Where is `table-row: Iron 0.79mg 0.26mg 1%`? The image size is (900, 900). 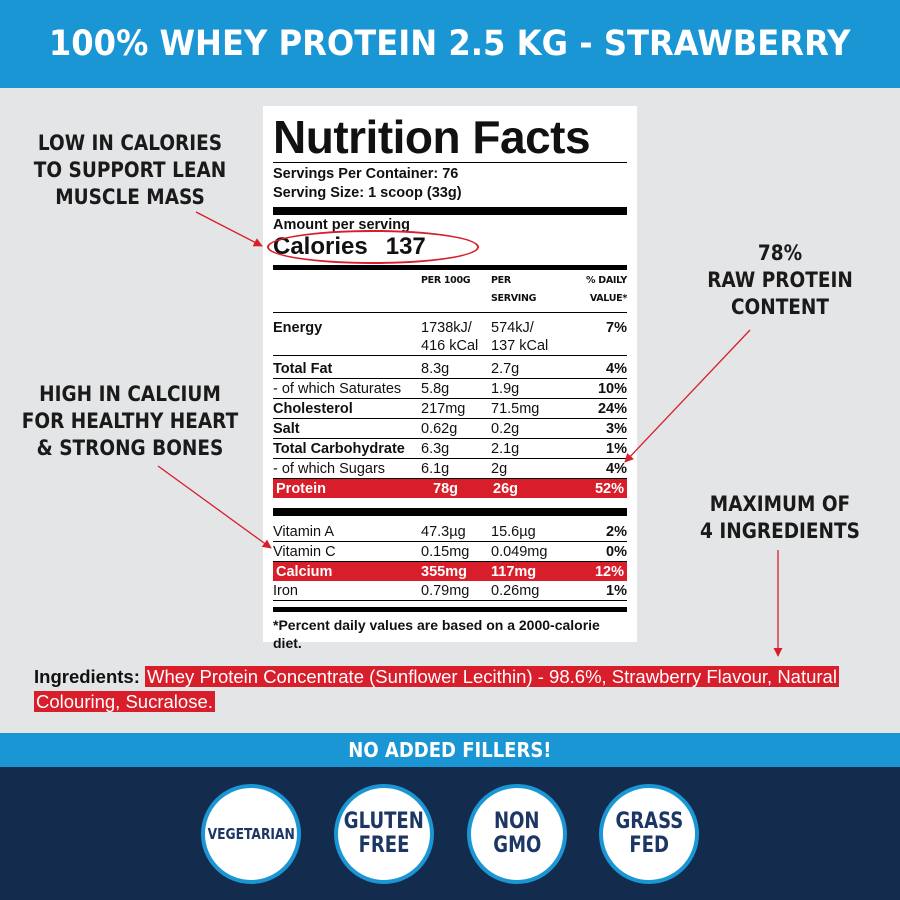
table-row: Iron 0.79mg 0.26mg 1% is located at coordinates (450, 591).